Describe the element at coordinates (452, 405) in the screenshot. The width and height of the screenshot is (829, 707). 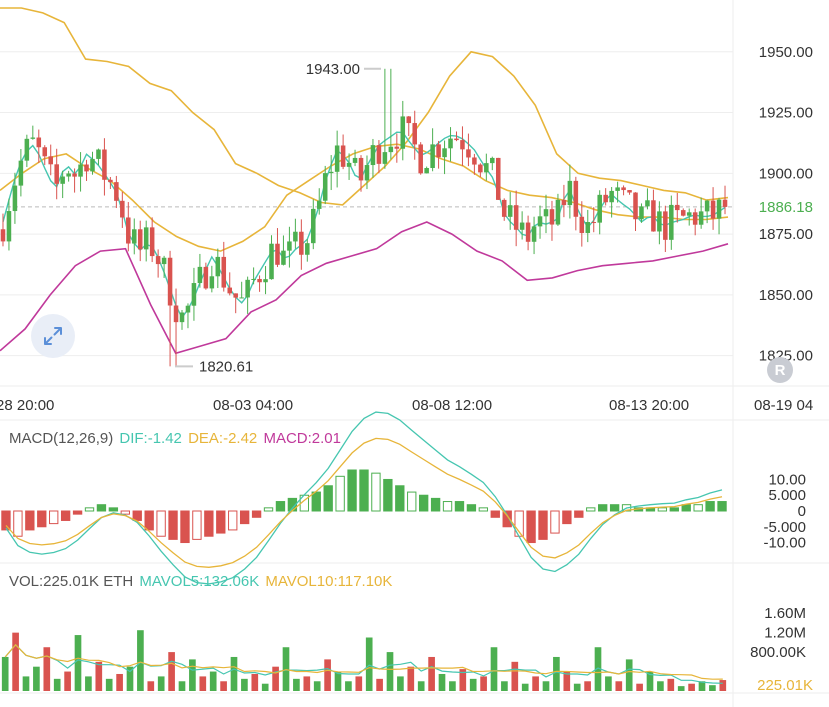
I see `time-axis-label: 08-08 12:00` at that location.